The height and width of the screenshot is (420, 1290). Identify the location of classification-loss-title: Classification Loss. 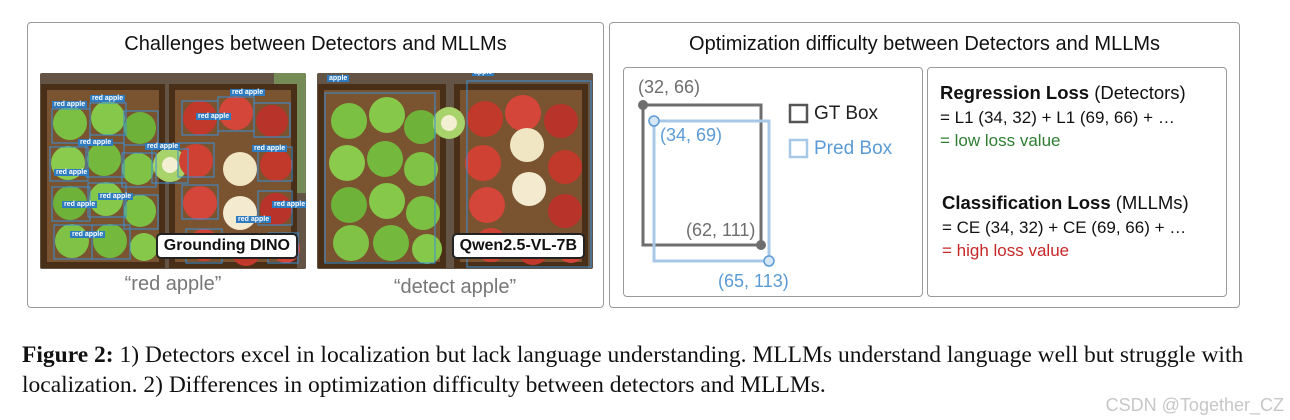
(1026, 202).